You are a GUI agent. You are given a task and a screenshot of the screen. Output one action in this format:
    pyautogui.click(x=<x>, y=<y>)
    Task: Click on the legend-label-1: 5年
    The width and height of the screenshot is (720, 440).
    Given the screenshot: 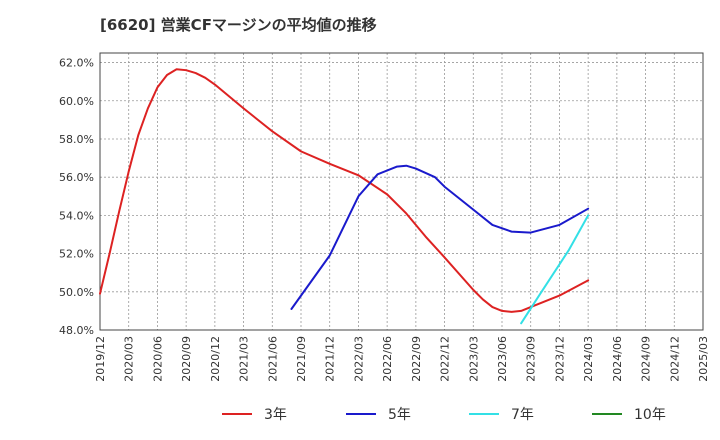 What is the action you would take?
    pyautogui.click(x=399, y=415)
    